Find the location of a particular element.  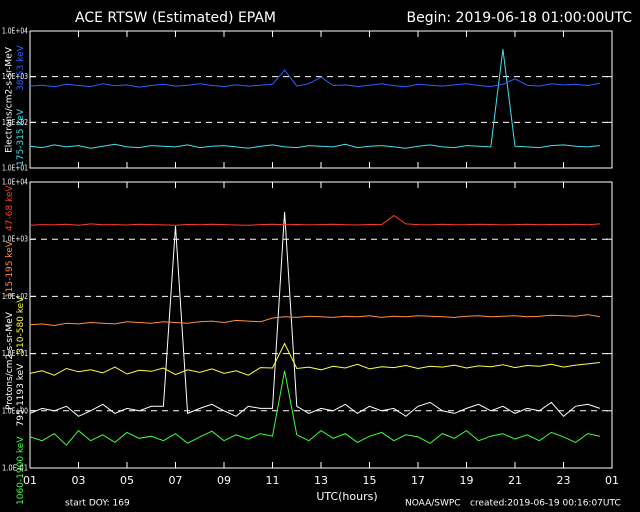

legend-entry: 115-195 keV is located at coordinates (10, 269).